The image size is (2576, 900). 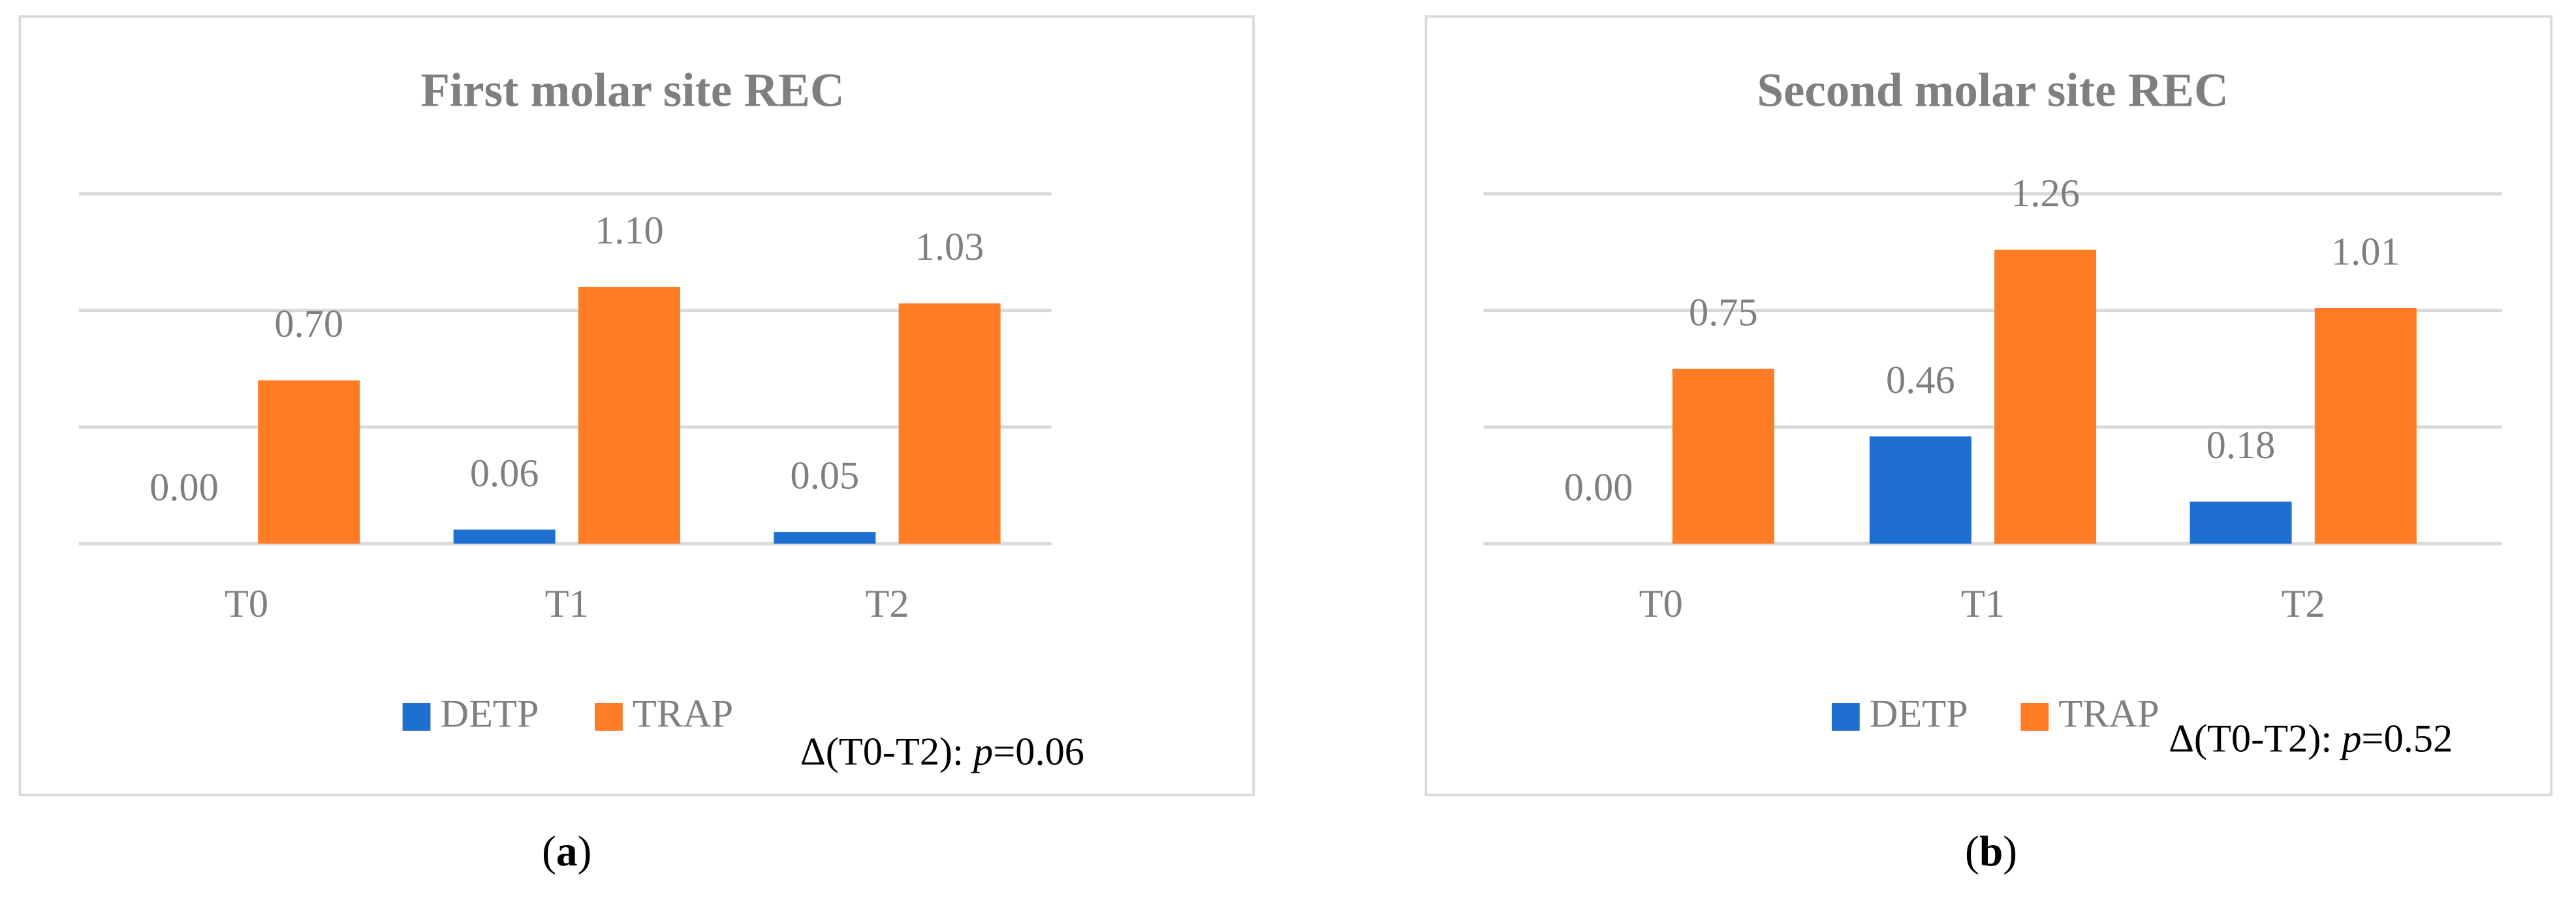 I want to click on data-label: 1.10, so click(x=629, y=231).